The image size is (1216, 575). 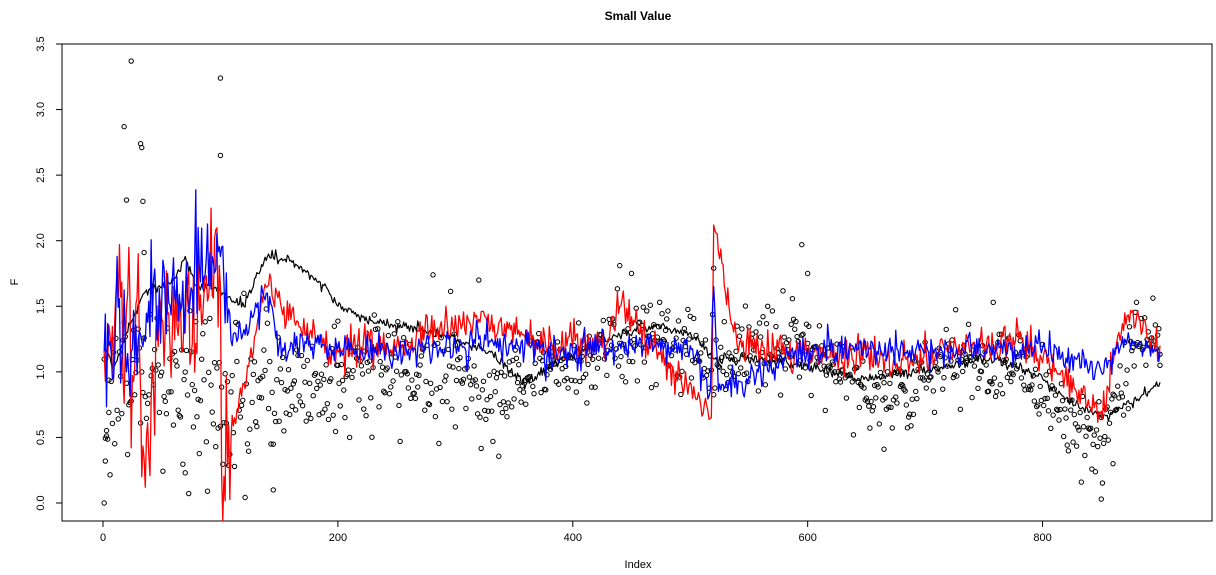 What do you see at coordinates (573, 538) in the screenshot?
I see `x-tick-label: 400` at bounding box center [573, 538].